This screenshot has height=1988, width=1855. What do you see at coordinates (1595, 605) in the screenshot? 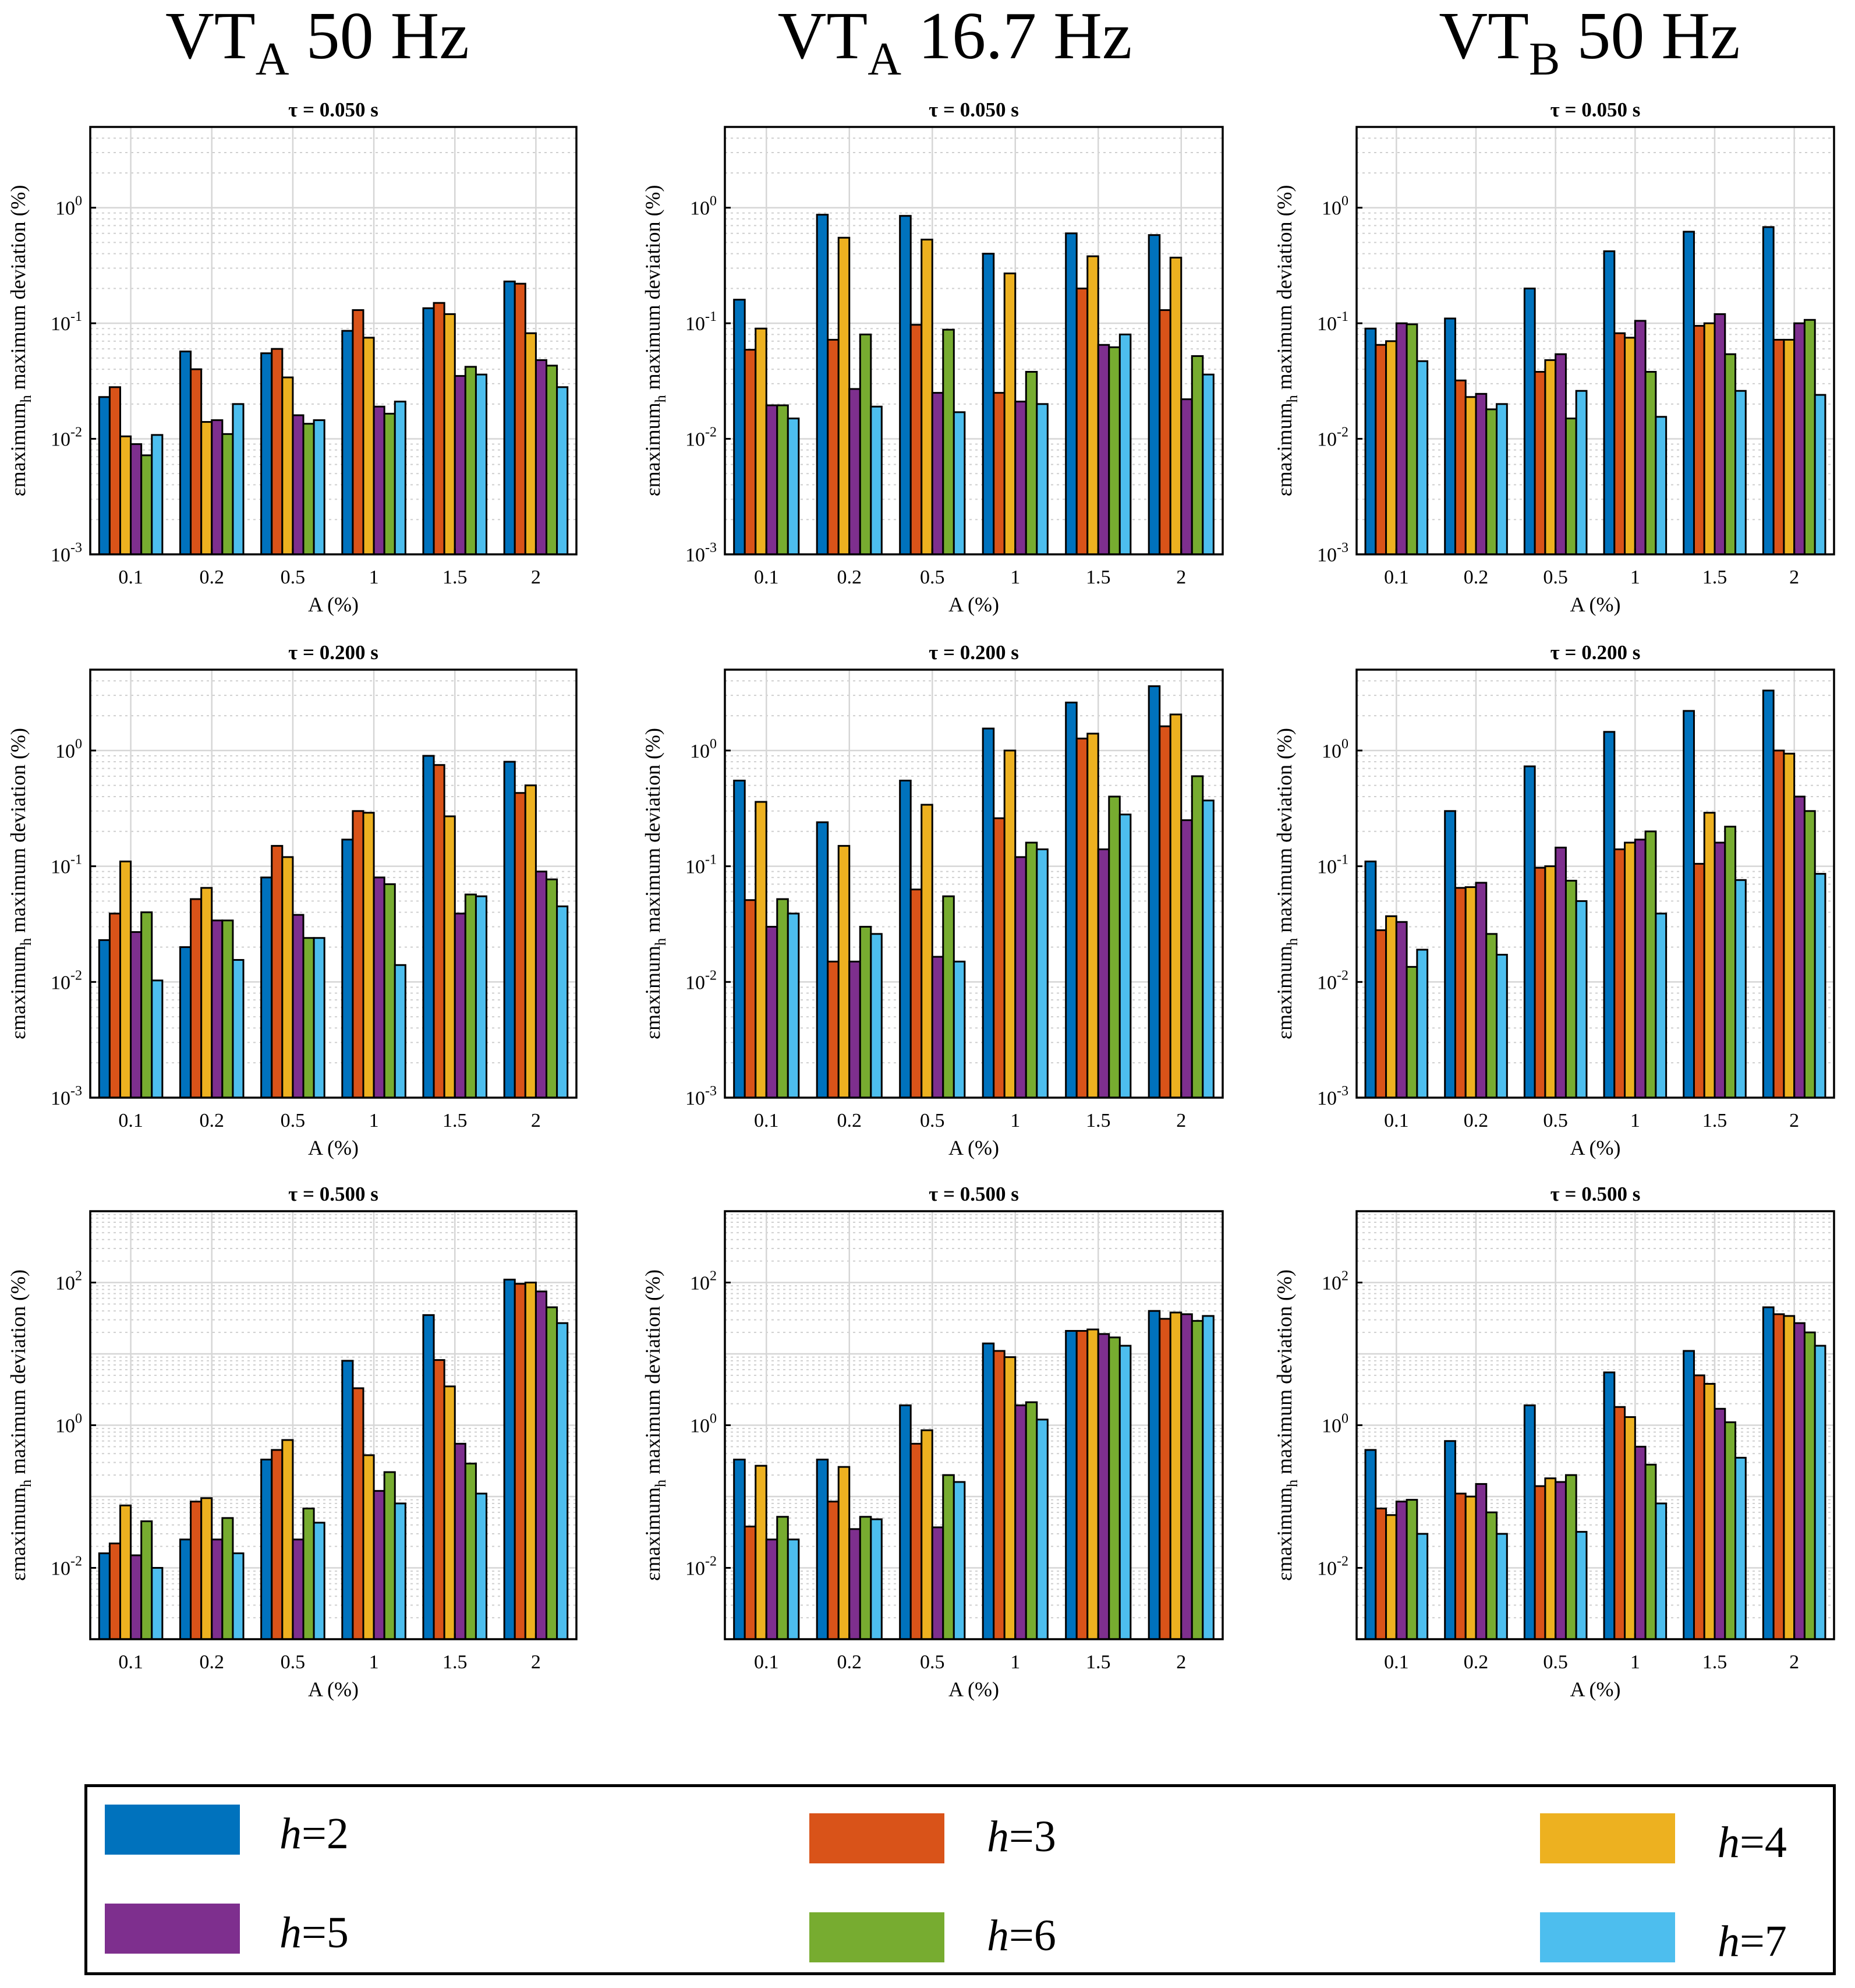
I see `x-axis-label: A (%)` at bounding box center [1595, 605].